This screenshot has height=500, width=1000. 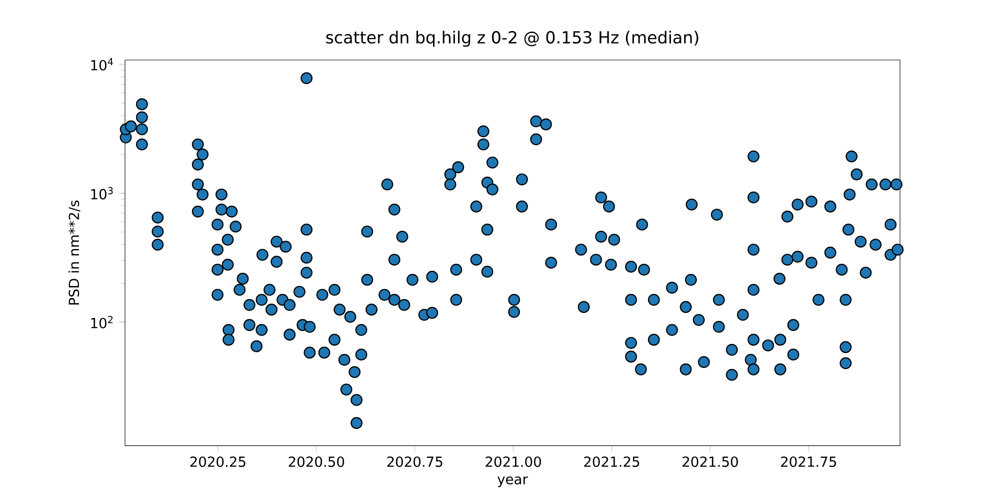 What do you see at coordinates (316, 461) in the screenshot?
I see `x-tick-label: 2020.50` at bounding box center [316, 461].